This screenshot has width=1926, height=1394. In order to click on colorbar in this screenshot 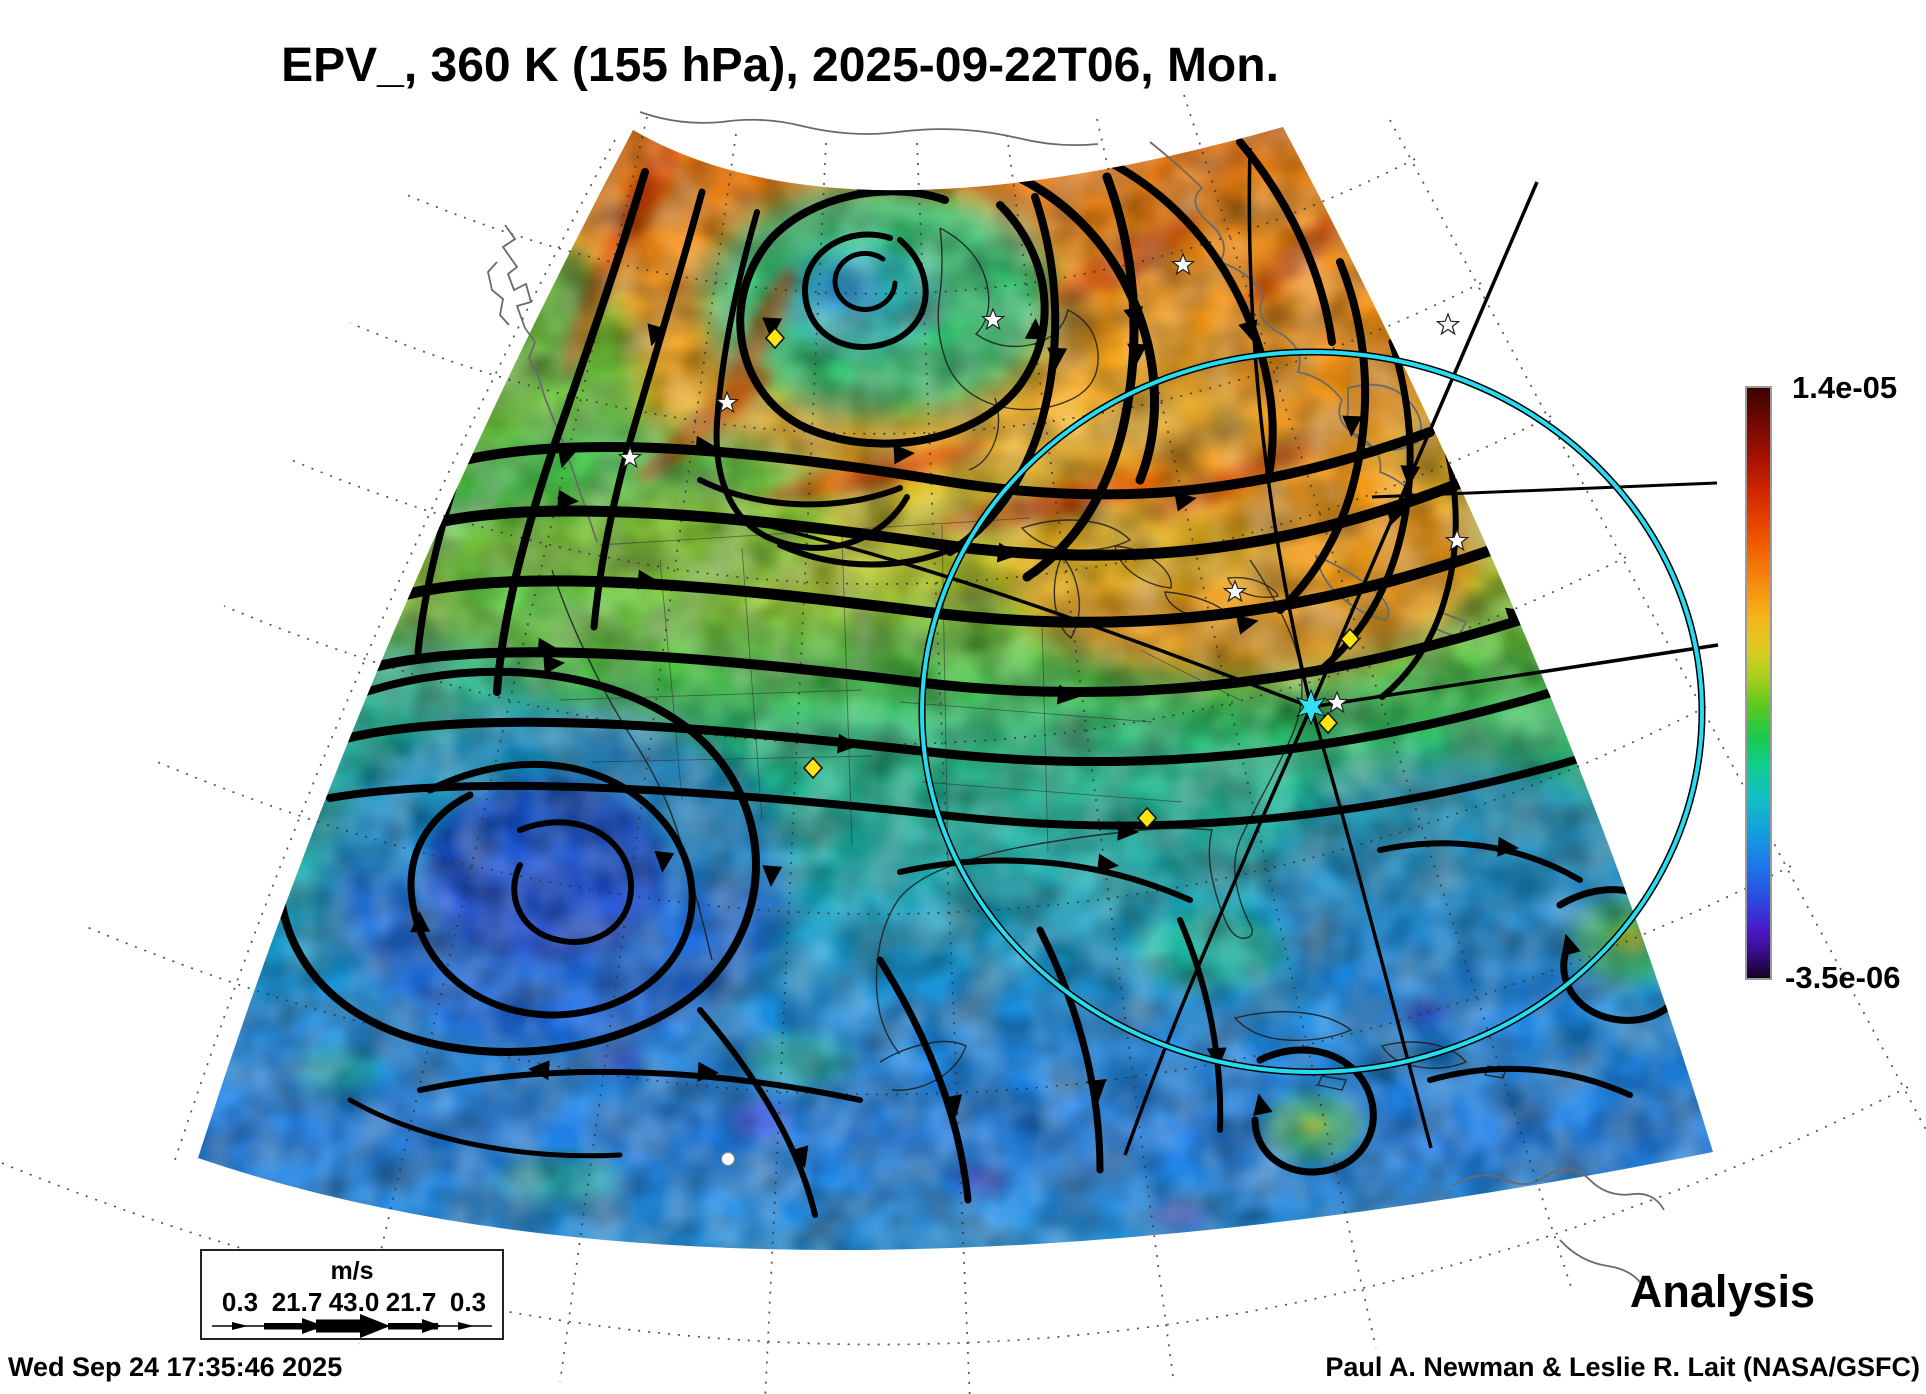, I will do `click(1758, 683)`.